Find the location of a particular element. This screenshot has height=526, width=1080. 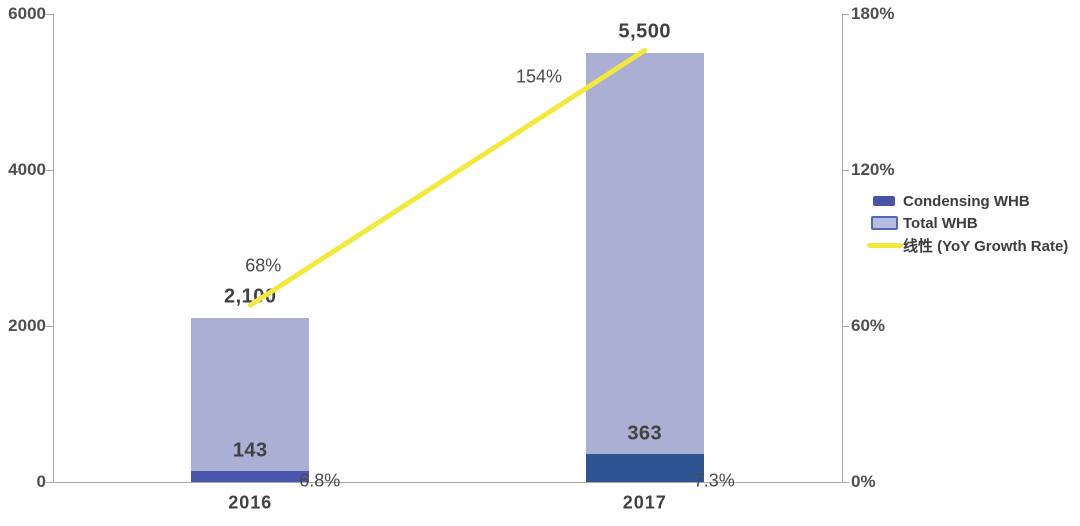

total-whb-swatch is located at coordinates (884, 223).